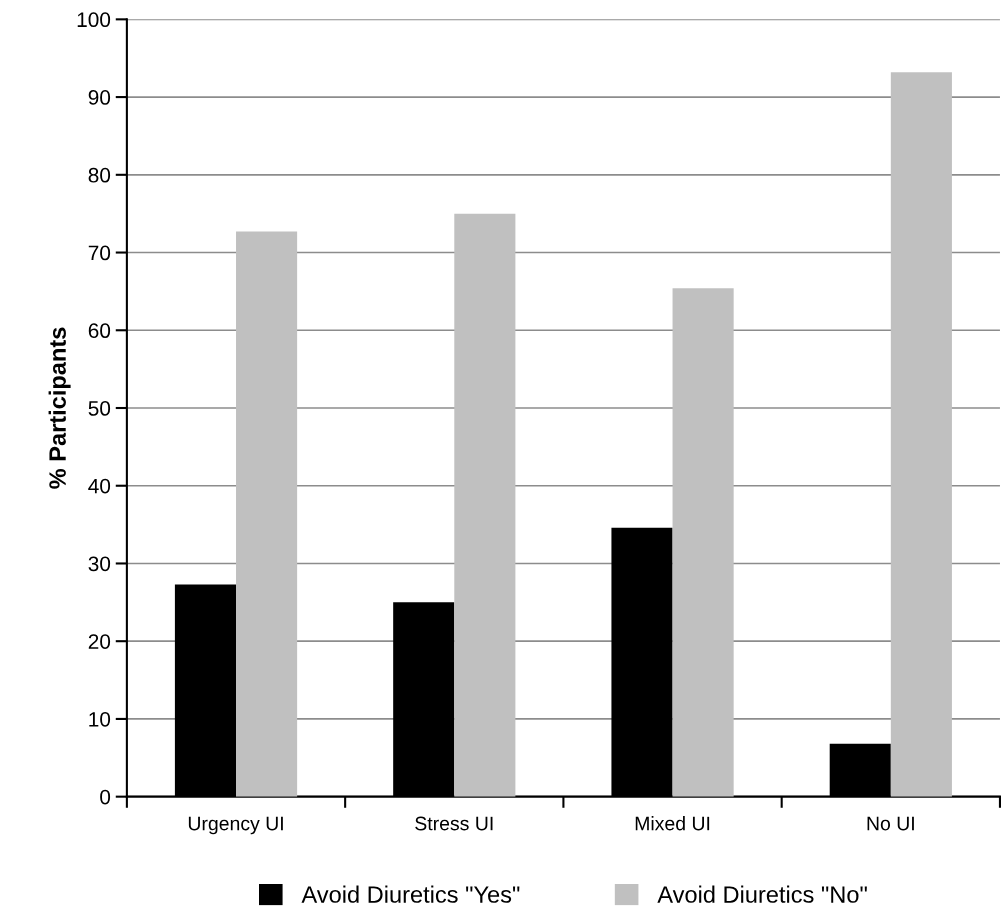 This screenshot has height=921, width=1007. Describe the element at coordinates (99, 408) in the screenshot. I see `y-tick-label: 50` at that location.